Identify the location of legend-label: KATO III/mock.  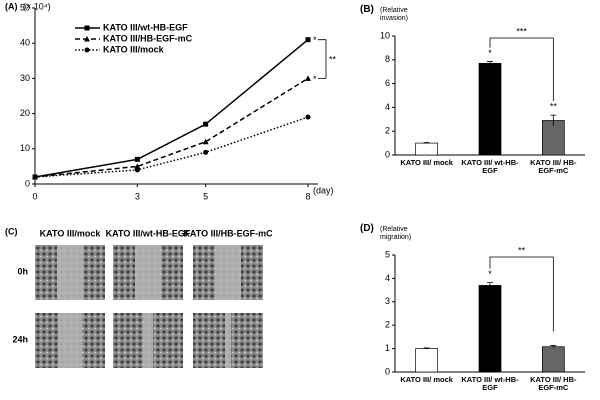
(134, 49).